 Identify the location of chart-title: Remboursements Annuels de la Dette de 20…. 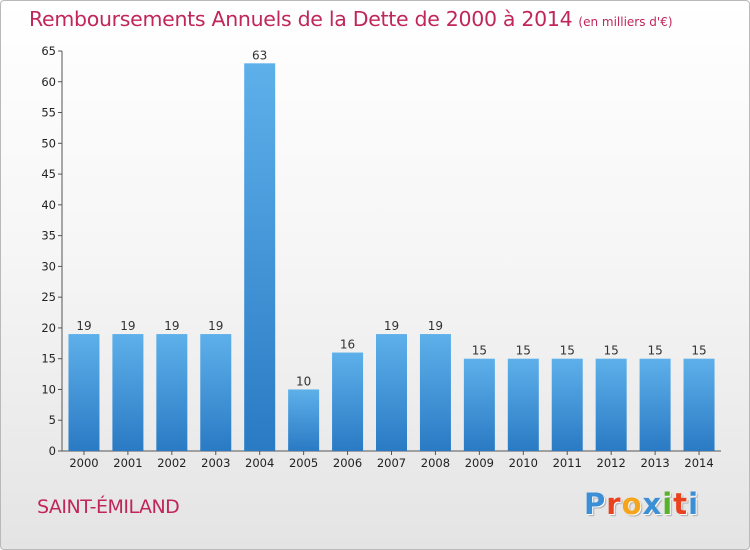
(351, 19).